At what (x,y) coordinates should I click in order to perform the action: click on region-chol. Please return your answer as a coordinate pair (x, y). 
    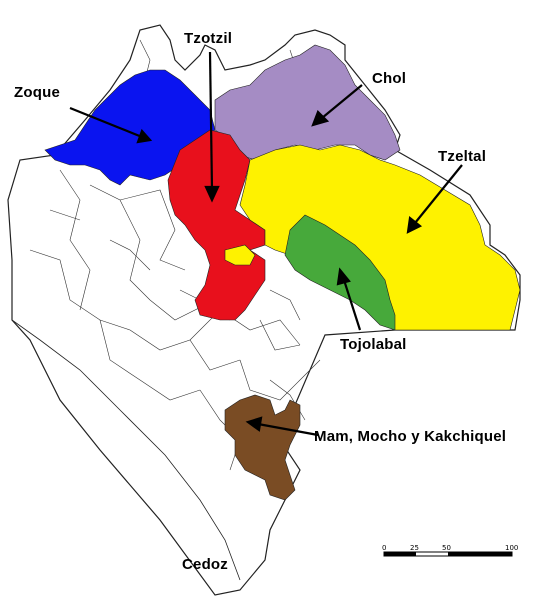
    Looking at the image, I should click on (307, 102).